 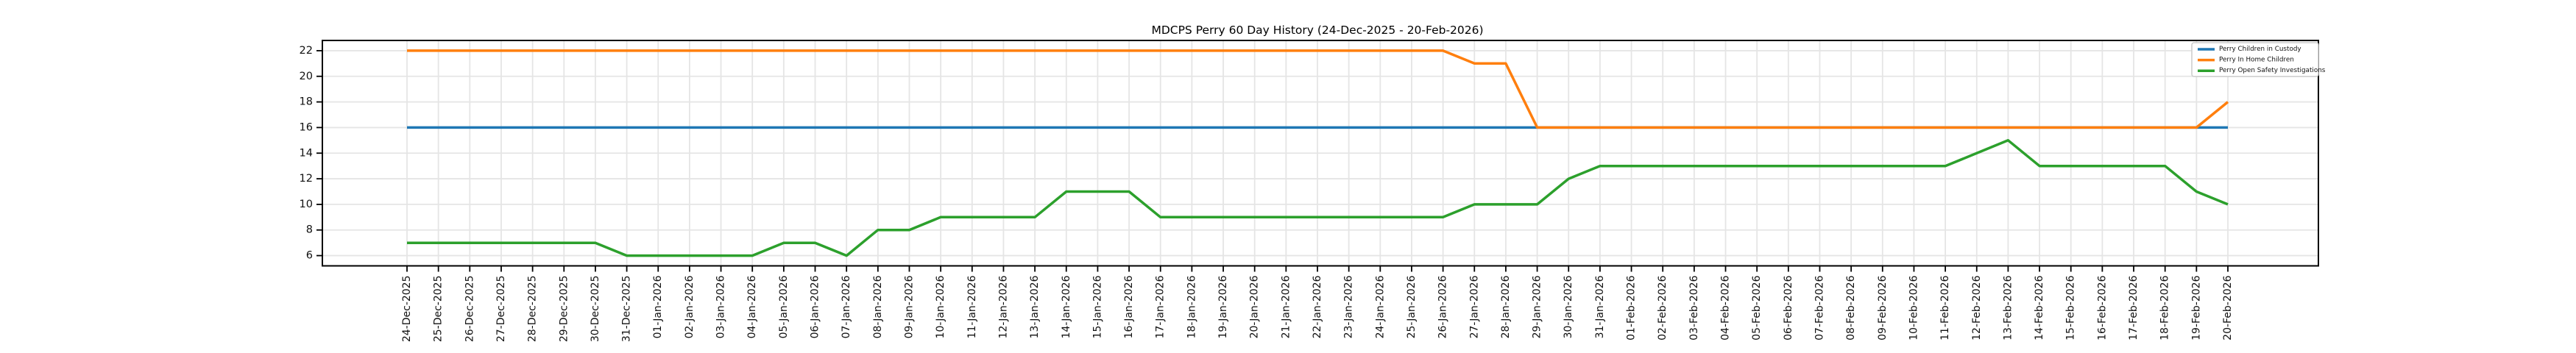 I want to click on legend-label: Perry Children in Custody, so click(x=2260, y=50).